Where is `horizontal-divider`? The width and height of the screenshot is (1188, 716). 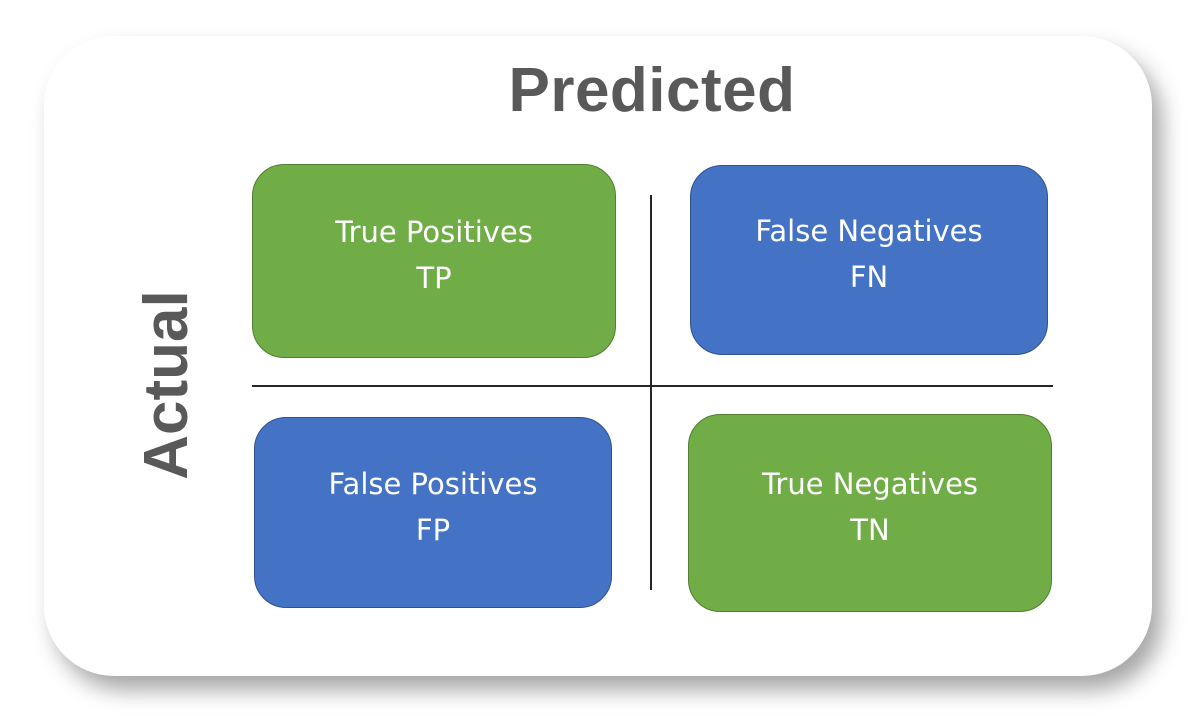
horizontal-divider is located at coordinates (652, 386).